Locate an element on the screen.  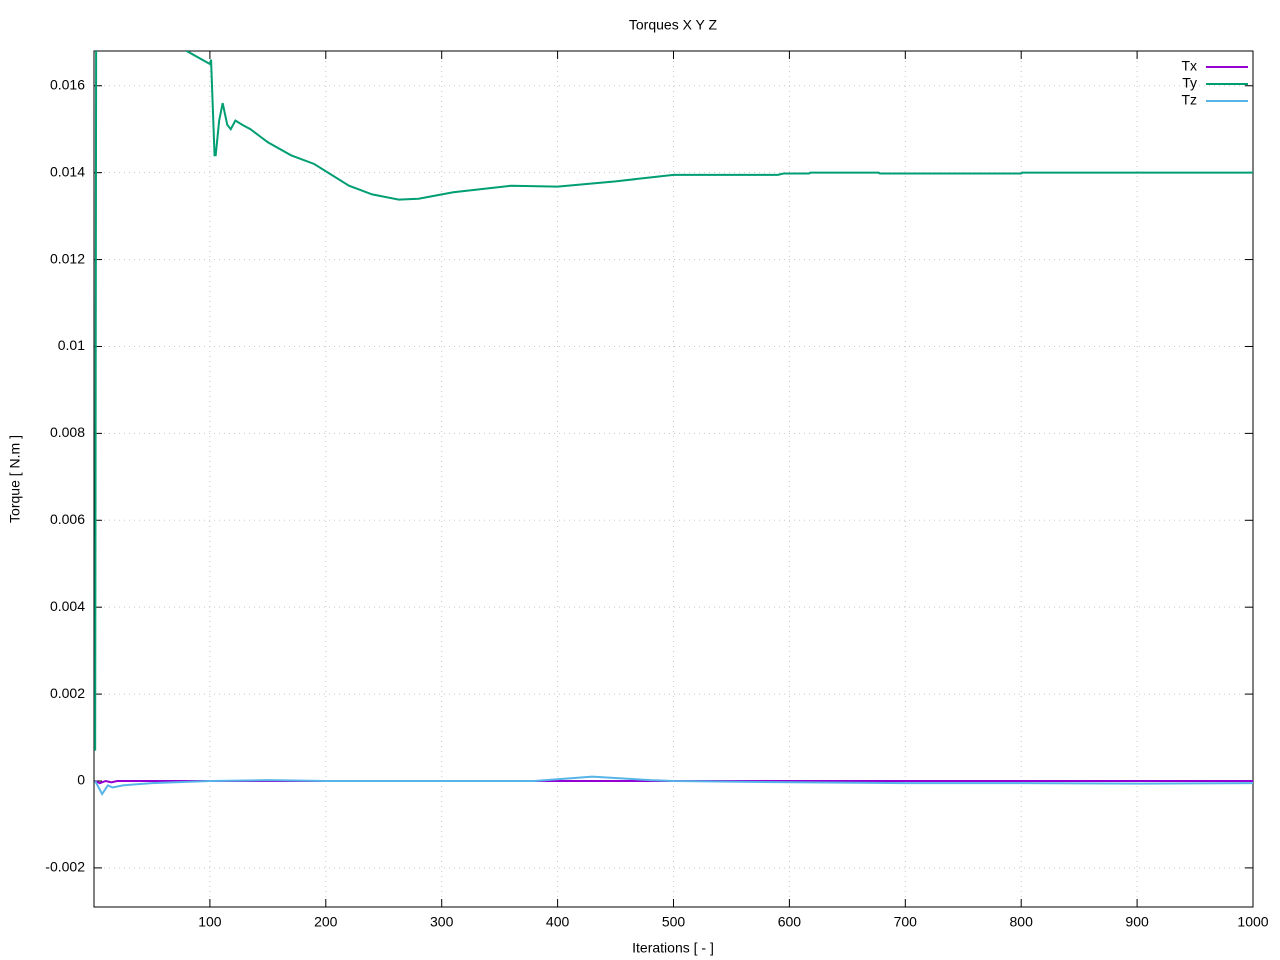
x-tick-label: 400 is located at coordinates (558, 922).